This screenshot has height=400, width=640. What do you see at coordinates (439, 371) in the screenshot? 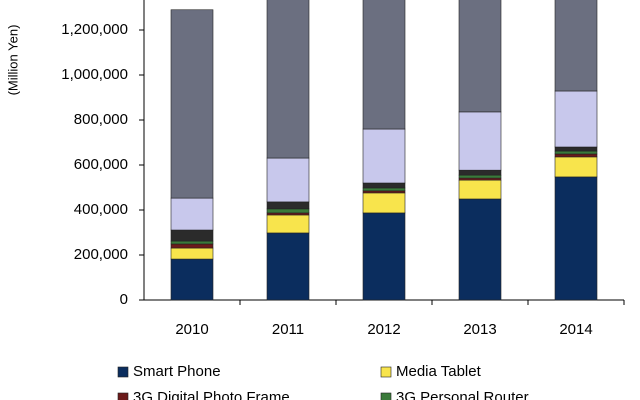
I see `legend-label: Media Tablet` at bounding box center [439, 371].